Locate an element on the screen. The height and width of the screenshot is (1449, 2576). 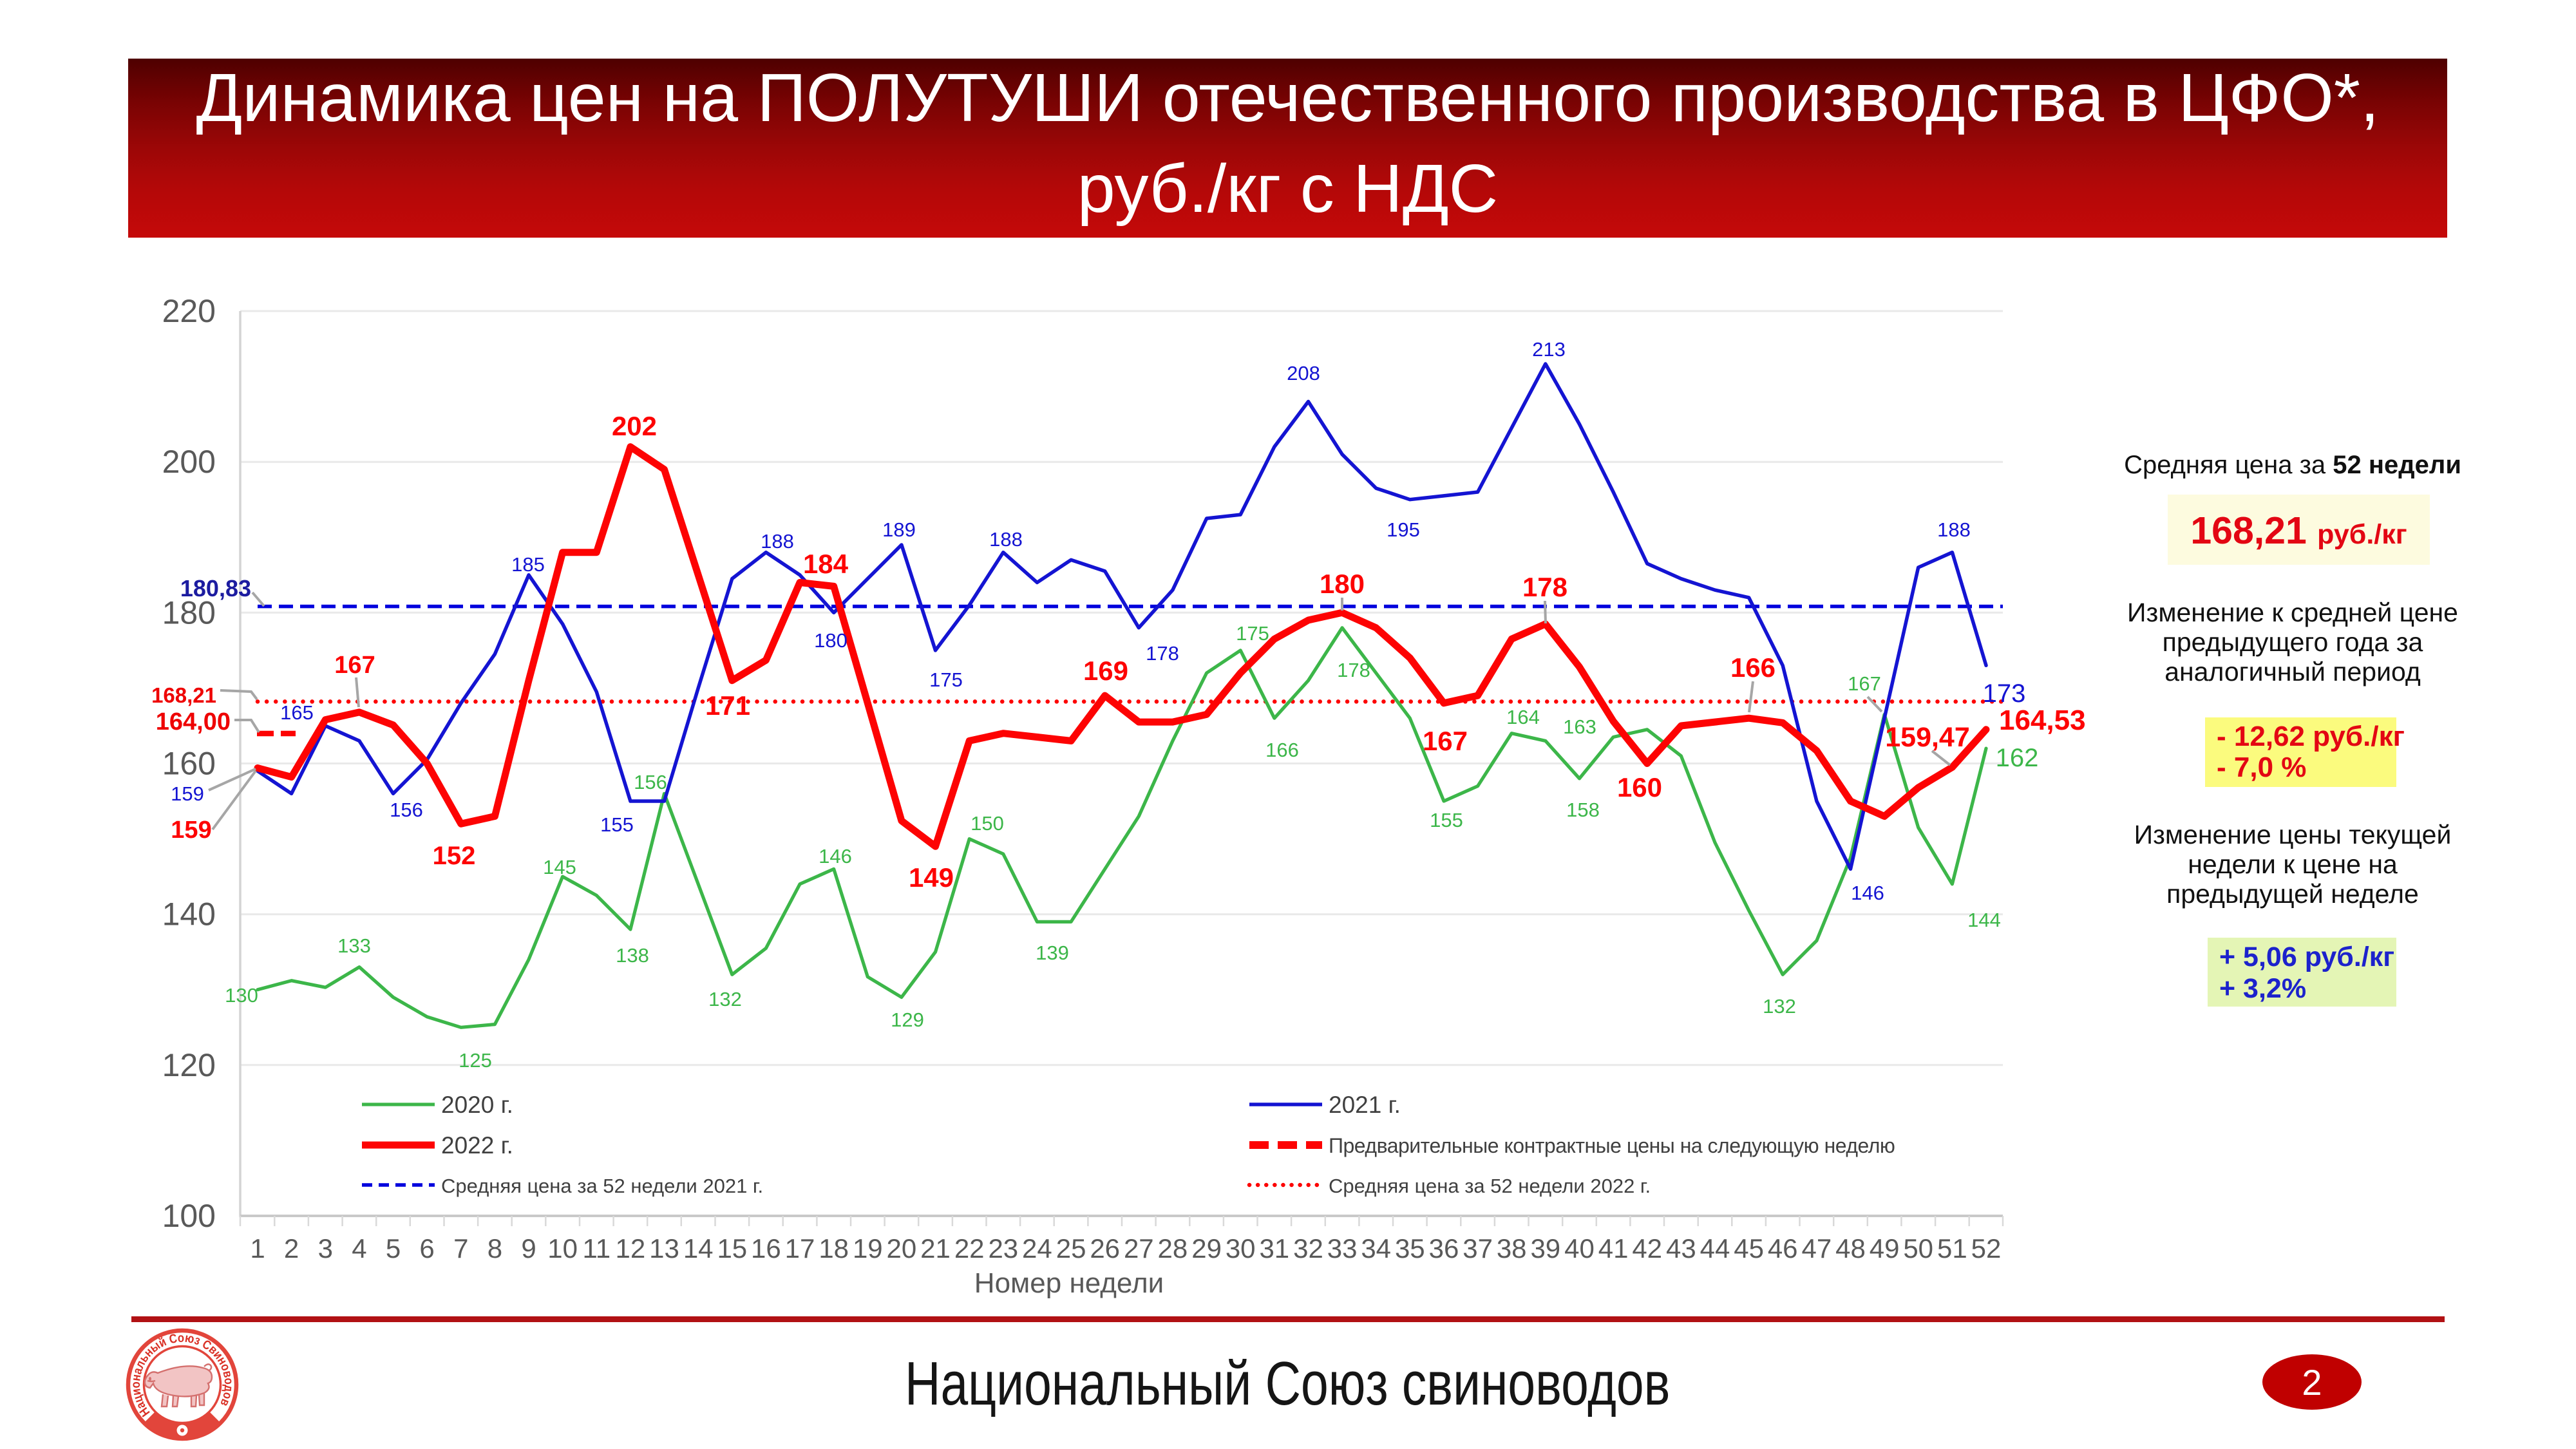
svg-text: 39 is located at coordinates (1545, 1249).